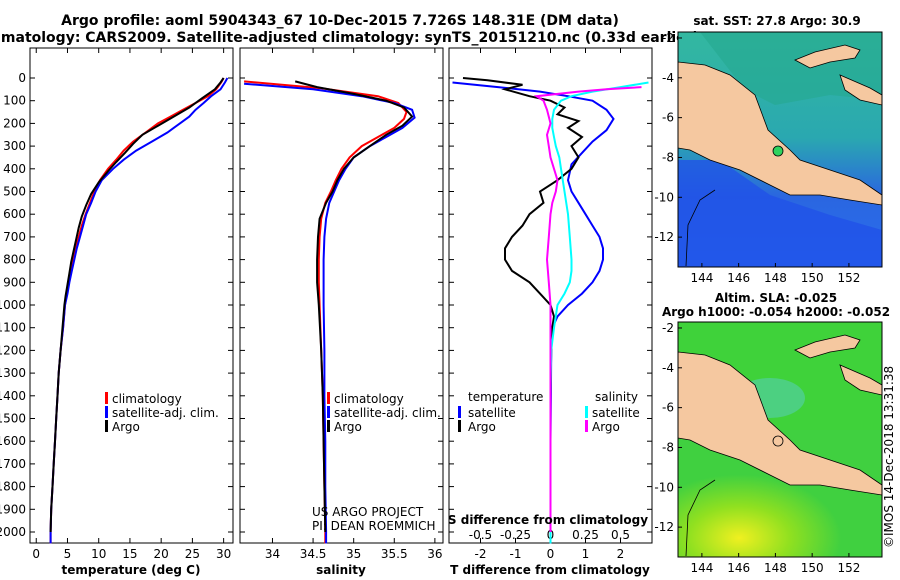  Describe the element at coordinates (13, 464) in the screenshot. I see `ytick-label: 1700` at that location.